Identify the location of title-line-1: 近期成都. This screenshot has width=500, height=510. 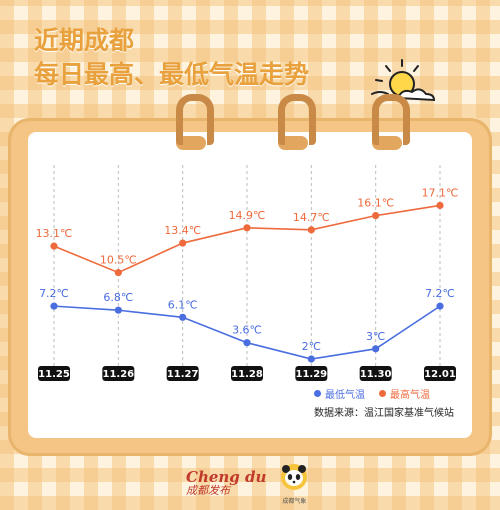
(84, 40).